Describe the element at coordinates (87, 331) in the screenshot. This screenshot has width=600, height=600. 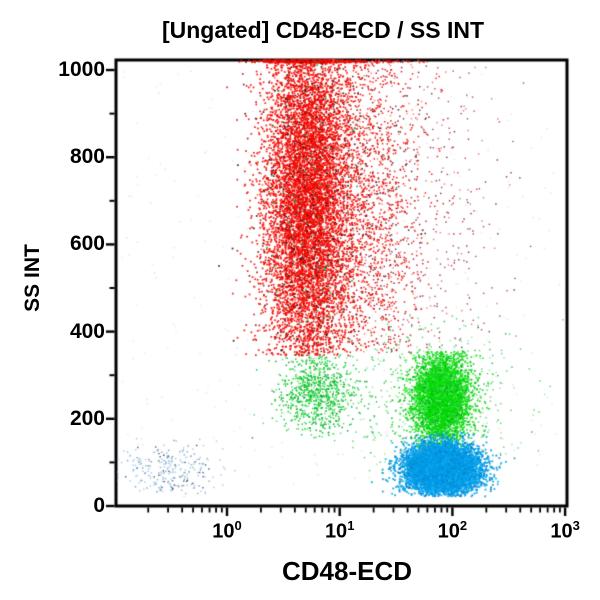
I see `y-tick-label: 400` at that location.